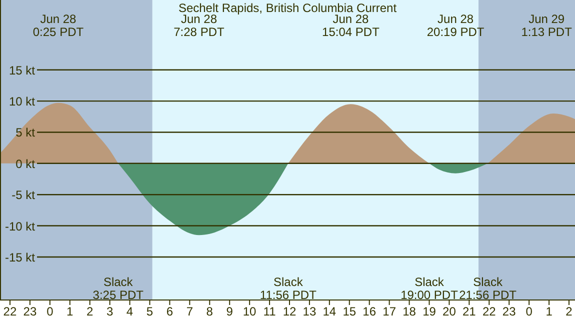  I want to click on x-tick-label: 12, so click(289, 311).